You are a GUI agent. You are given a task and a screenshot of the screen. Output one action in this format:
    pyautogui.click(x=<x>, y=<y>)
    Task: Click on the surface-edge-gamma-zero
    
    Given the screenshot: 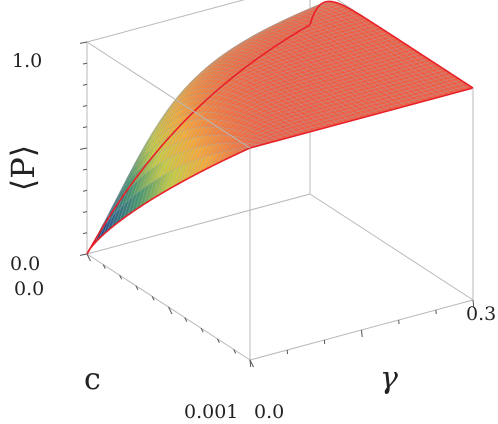 What is the action you would take?
    pyautogui.click(x=168, y=201)
    